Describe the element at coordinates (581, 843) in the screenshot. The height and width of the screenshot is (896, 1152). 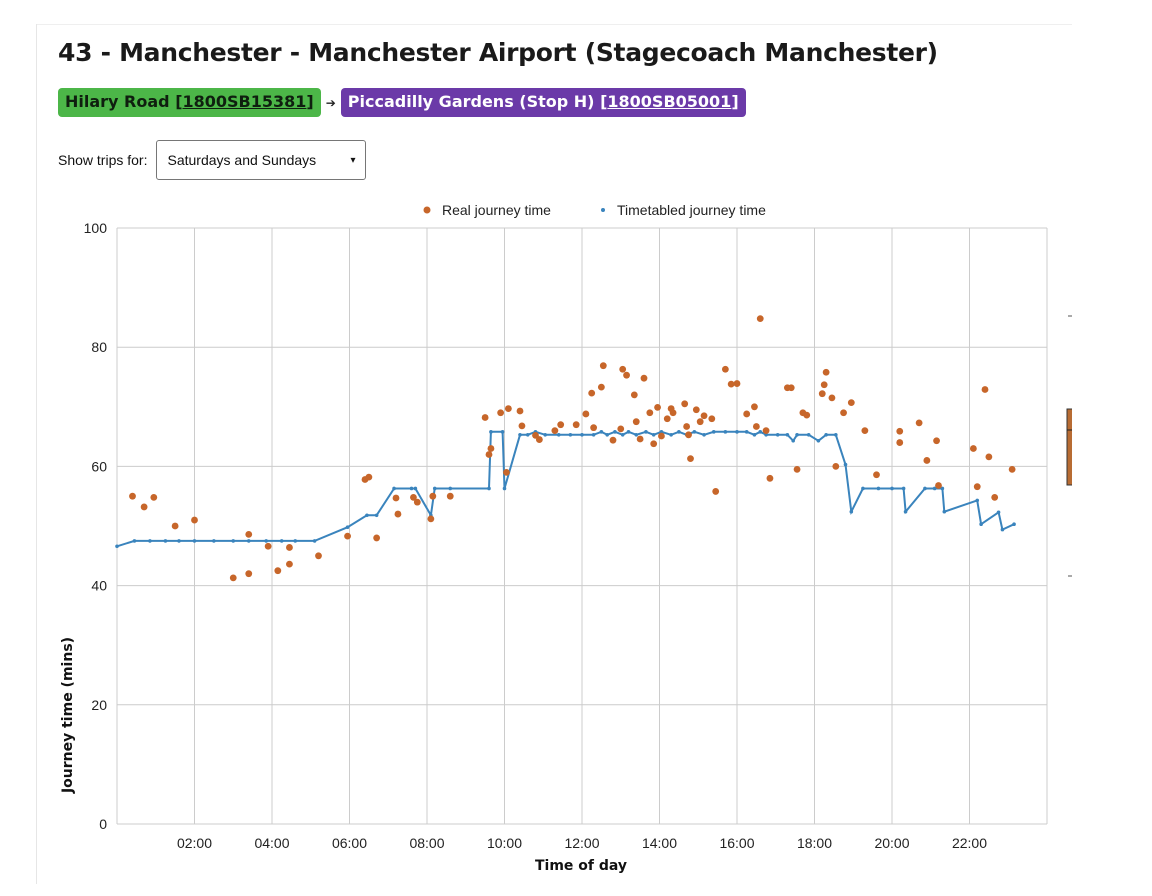
I see `x-tick-label: 12:00` at that location.